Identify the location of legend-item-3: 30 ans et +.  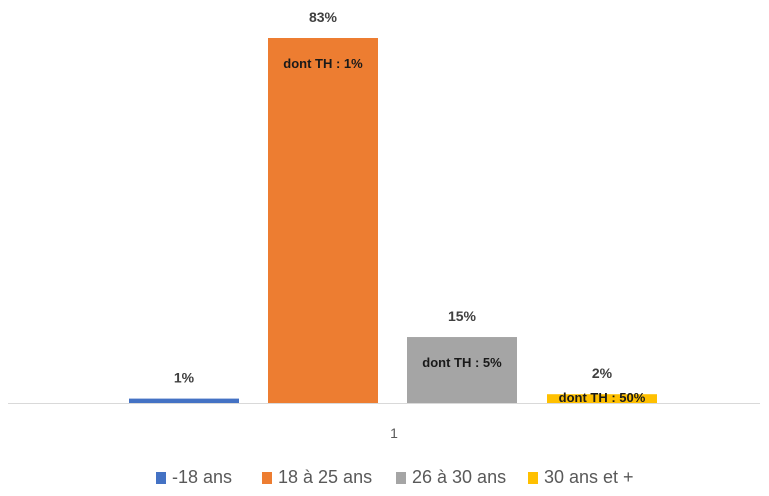
(581, 477).